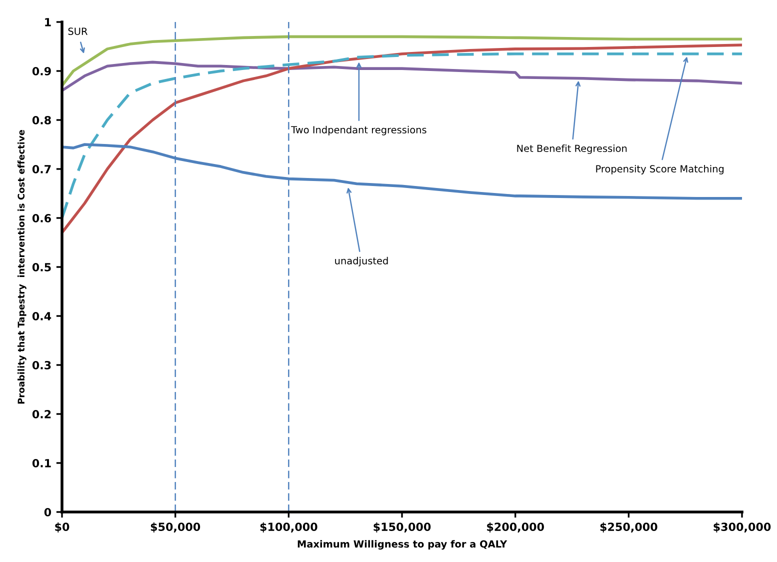  What do you see at coordinates (358, 131) in the screenshot?
I see `annotation: Two Indpendant regressions` at bounding box center [358, 131].